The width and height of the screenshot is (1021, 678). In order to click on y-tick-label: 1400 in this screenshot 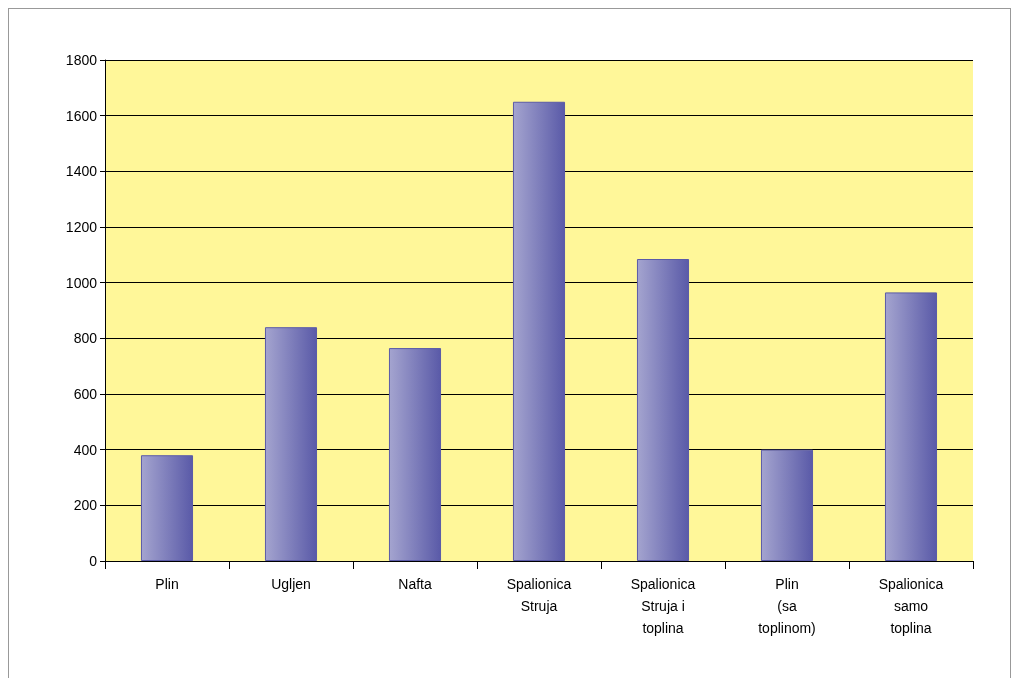, I will do `click(81, 171)`.